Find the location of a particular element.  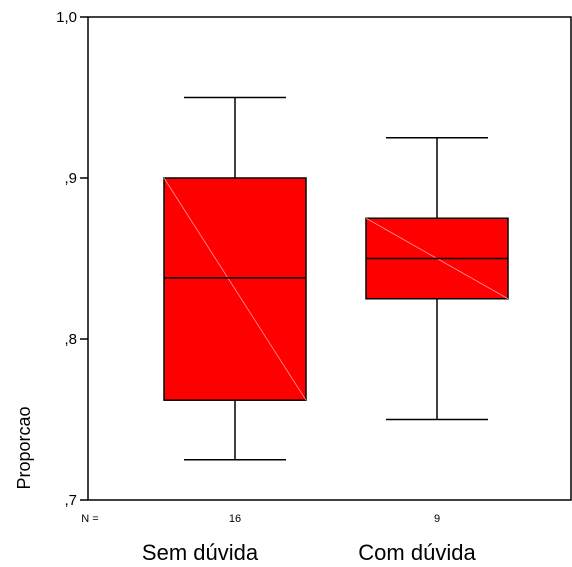

n-label: 16 is located at coordinates (235, 519).